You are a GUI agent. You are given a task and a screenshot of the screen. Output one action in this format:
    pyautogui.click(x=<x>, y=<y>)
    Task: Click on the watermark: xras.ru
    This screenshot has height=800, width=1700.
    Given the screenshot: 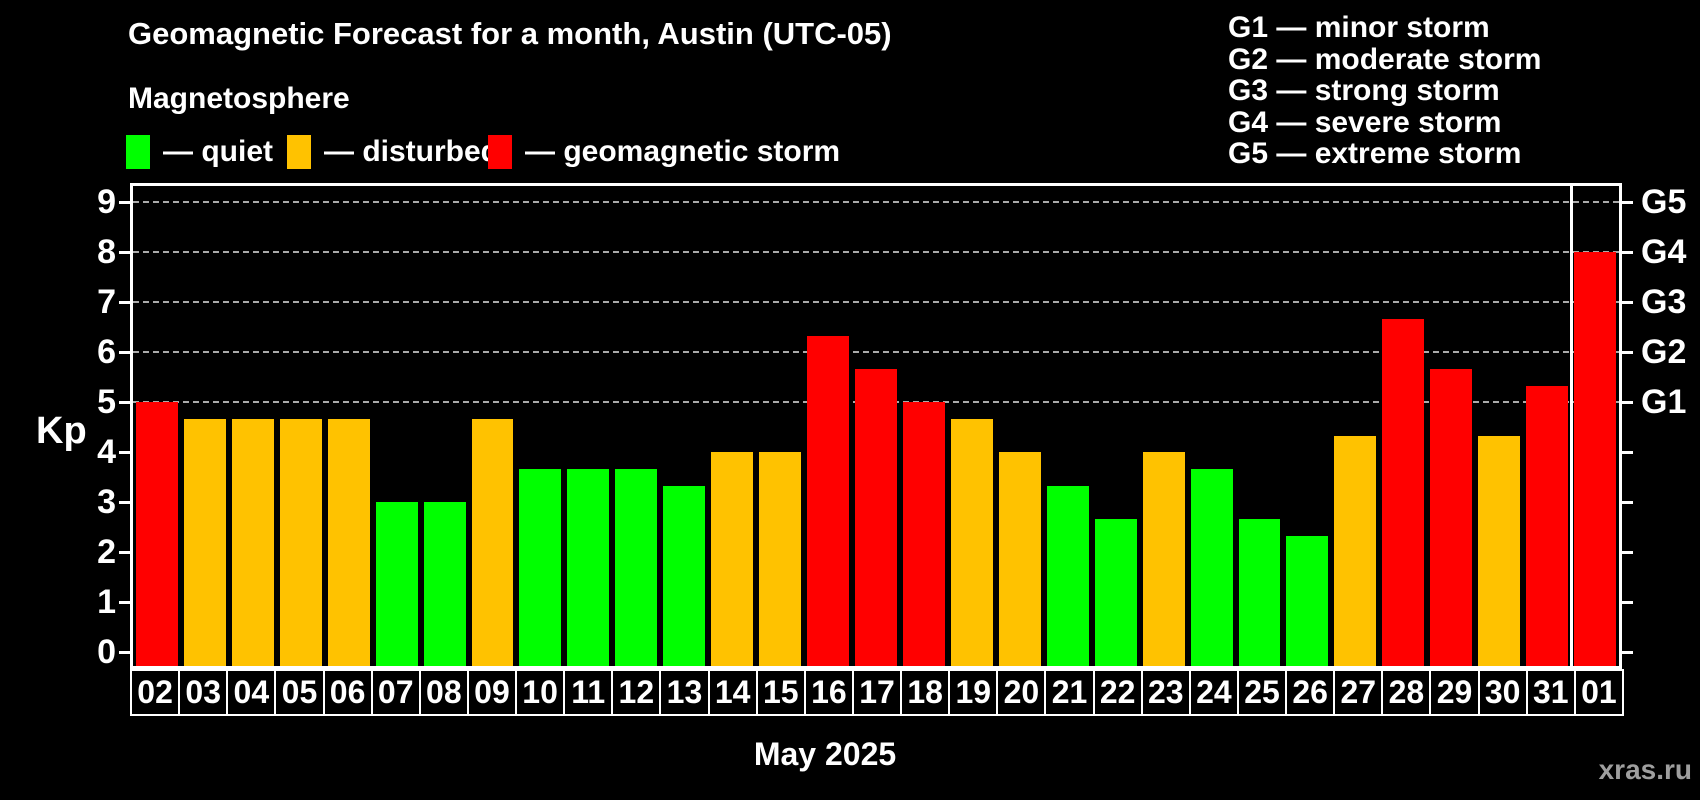 What is the action you would take?
    pyautogui.click(x=1645, y=769)
    